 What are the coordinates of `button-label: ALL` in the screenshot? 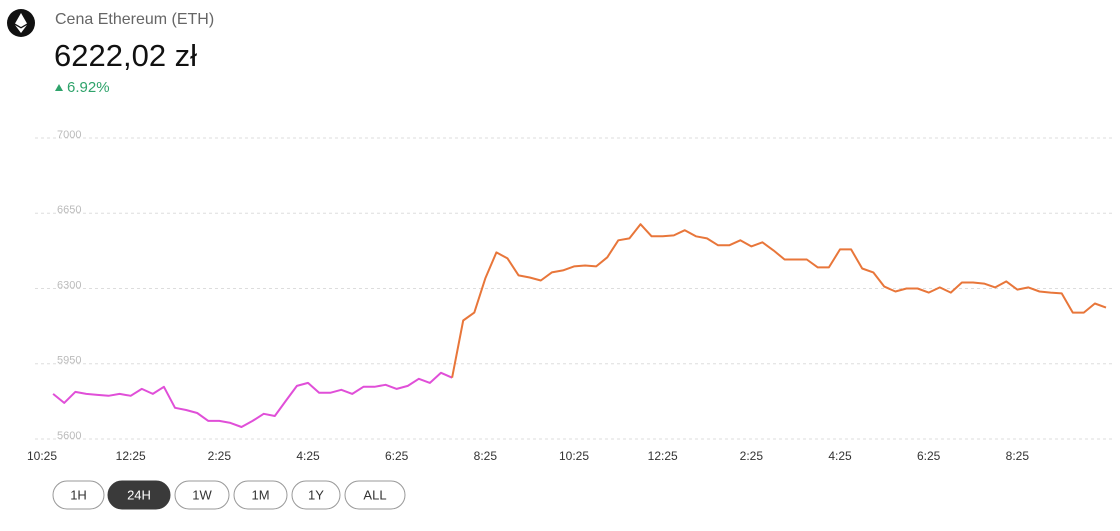 It's located at (374, 494).